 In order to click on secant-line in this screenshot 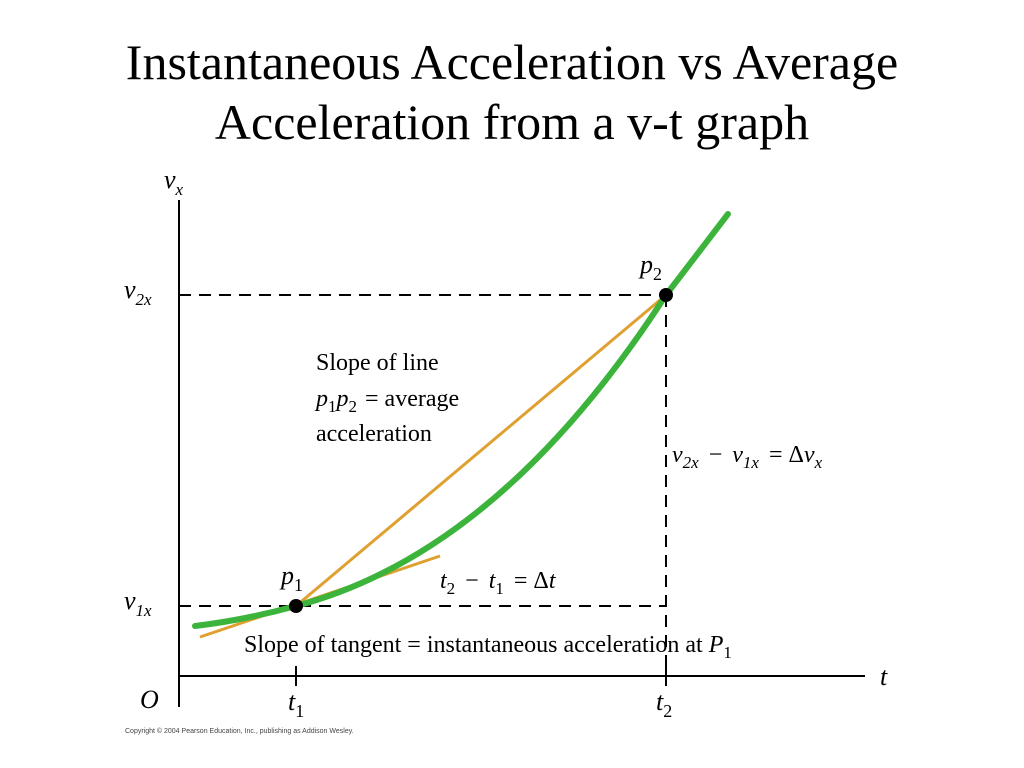, I will do `click(481, 450)`.